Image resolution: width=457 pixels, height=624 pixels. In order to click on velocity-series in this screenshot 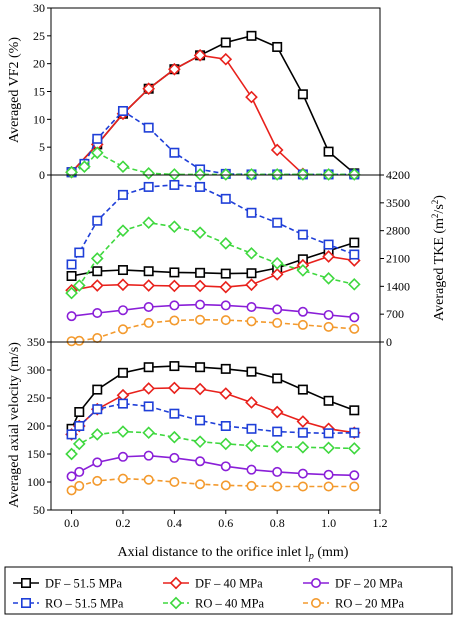, I will do `click(213, 411)`.